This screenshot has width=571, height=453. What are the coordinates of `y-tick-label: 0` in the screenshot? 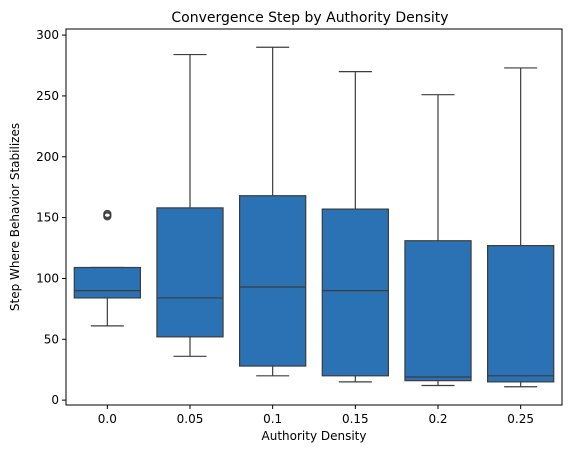 It's located at (55, 400).